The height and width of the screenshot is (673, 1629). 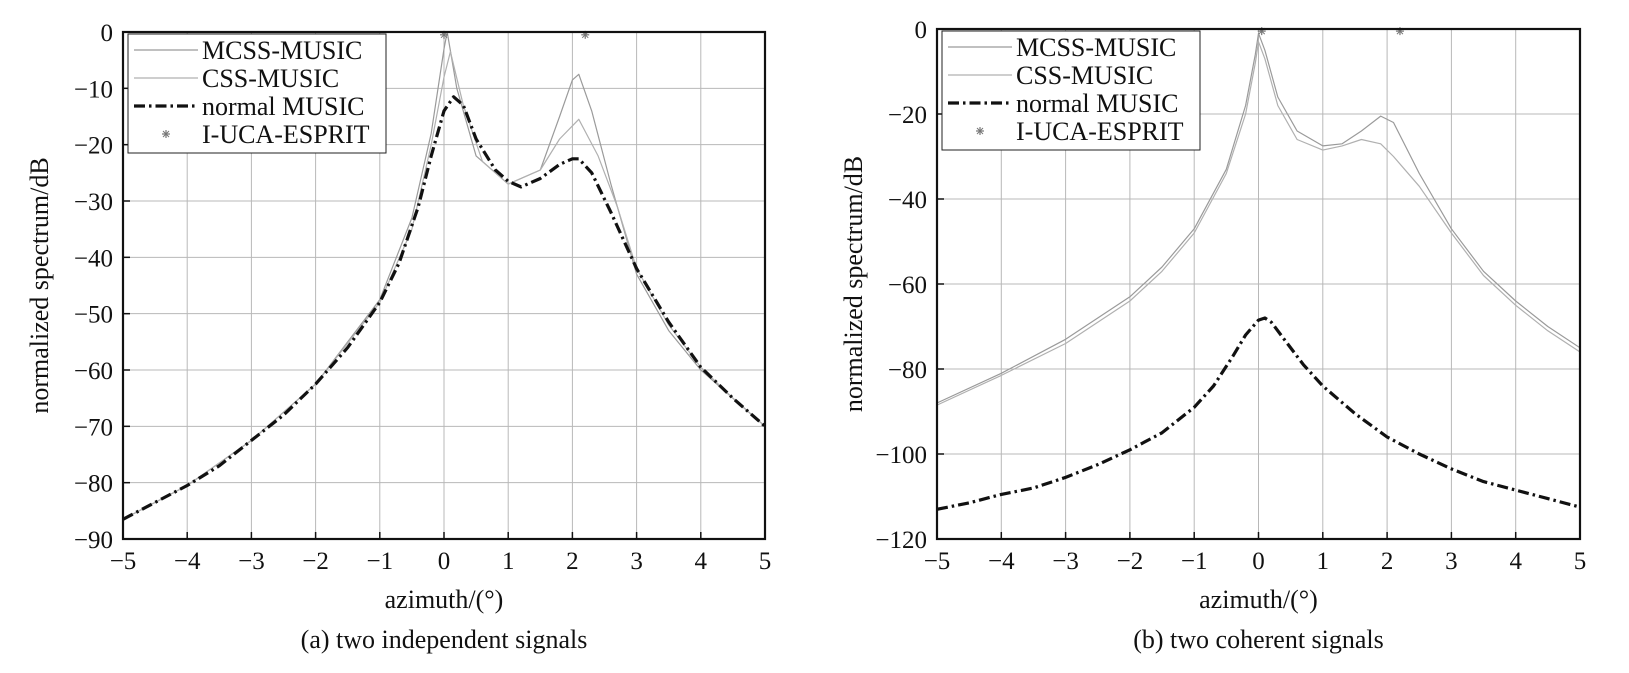 I want to click on series-line-normal-music, so click(x=1258, y=413).